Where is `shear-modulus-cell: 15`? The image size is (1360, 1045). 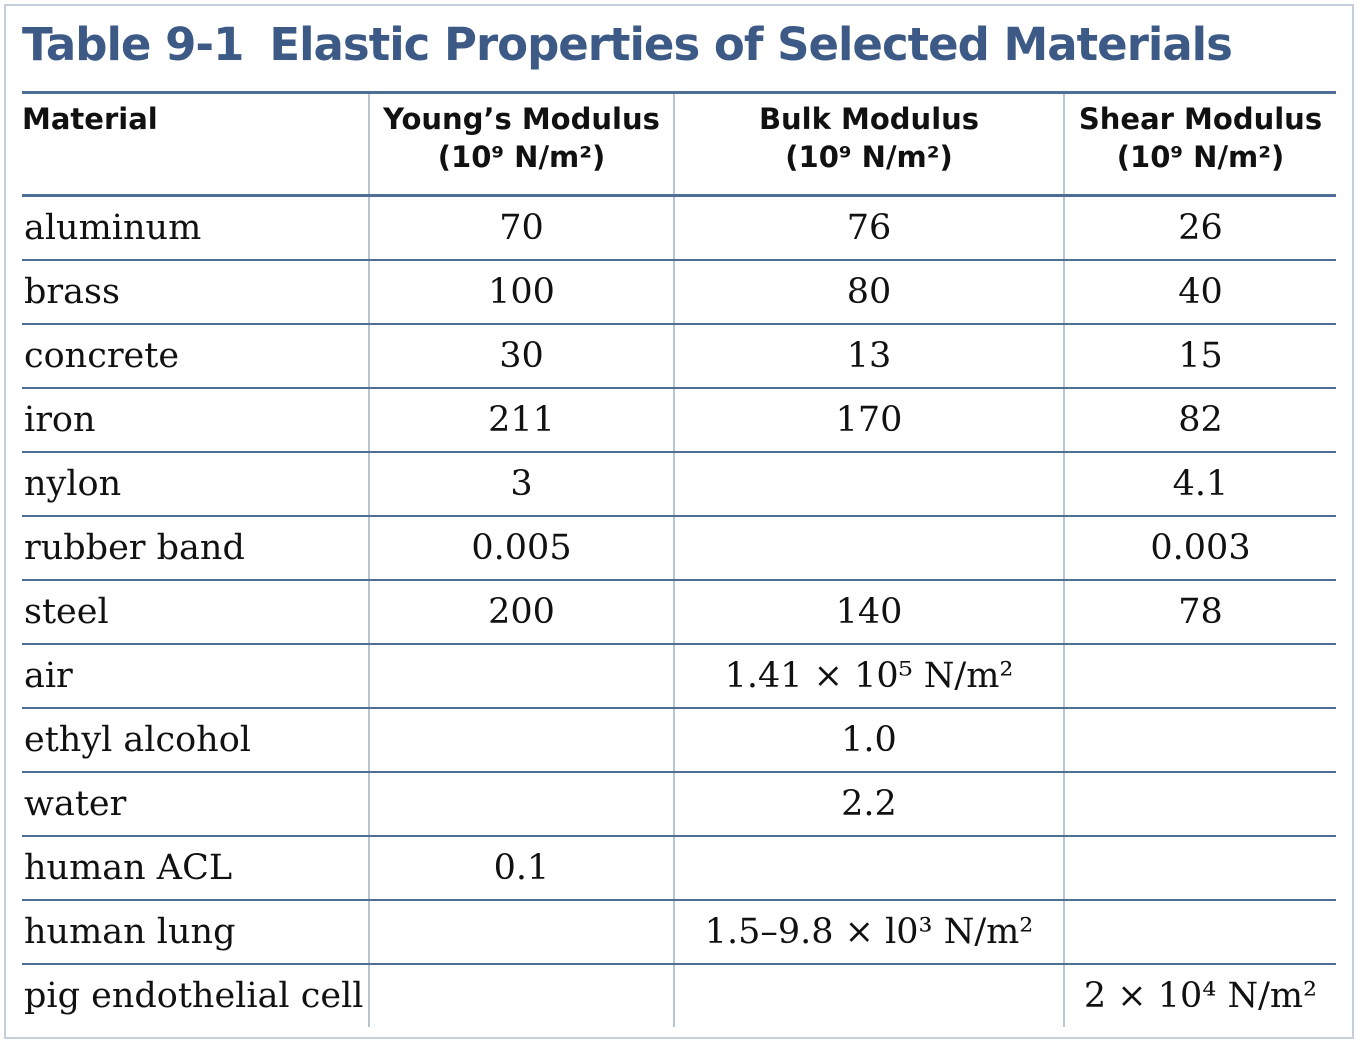 shear-modulus-cell: 15 is located at coordinates (1199, 356).